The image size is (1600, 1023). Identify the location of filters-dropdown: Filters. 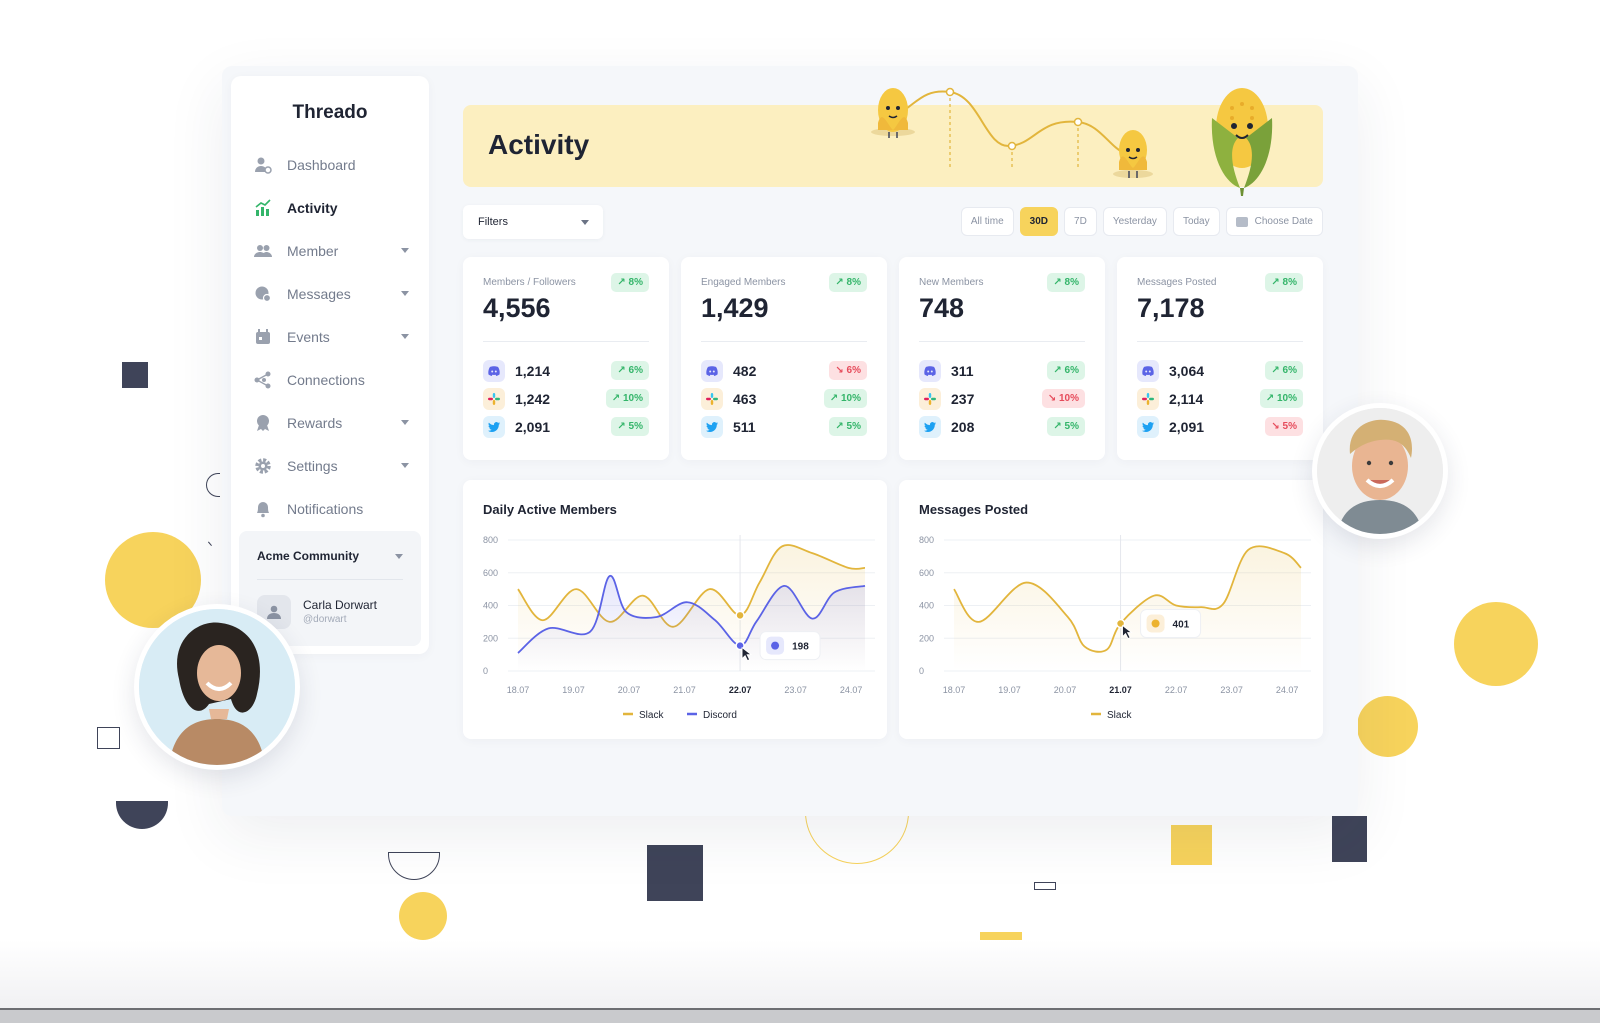
(533, 222).